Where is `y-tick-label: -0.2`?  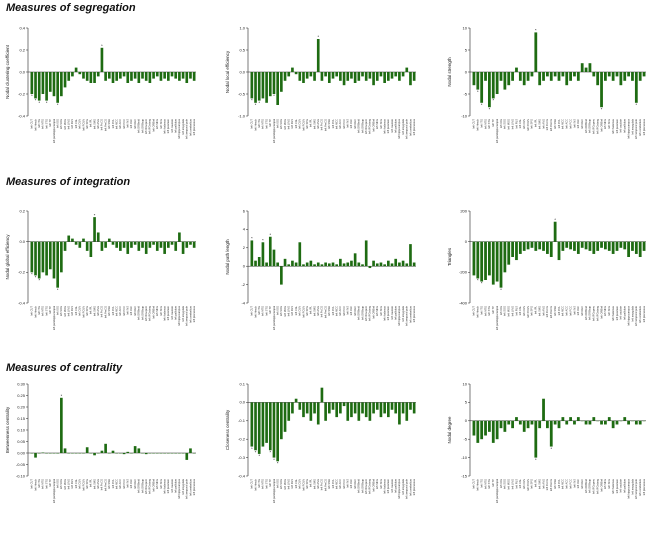
y-tick-label: -0.2 is located at coordinates (22, 272).